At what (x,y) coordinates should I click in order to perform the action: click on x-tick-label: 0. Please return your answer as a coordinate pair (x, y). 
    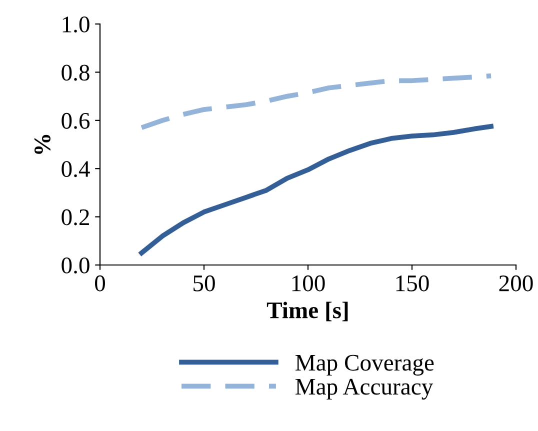
    Looking at the image, I should click on (100, 283).